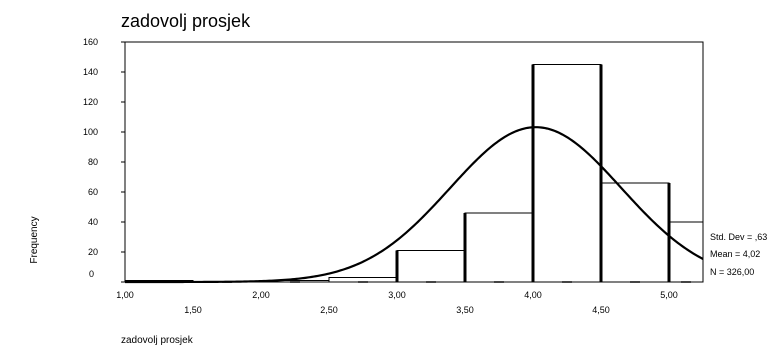 The width and height of the screenshot is (781, 349). Describe the element at coordinates (601, 310) in the screenshot. I see `x-tick-label: 4,50` at that location.